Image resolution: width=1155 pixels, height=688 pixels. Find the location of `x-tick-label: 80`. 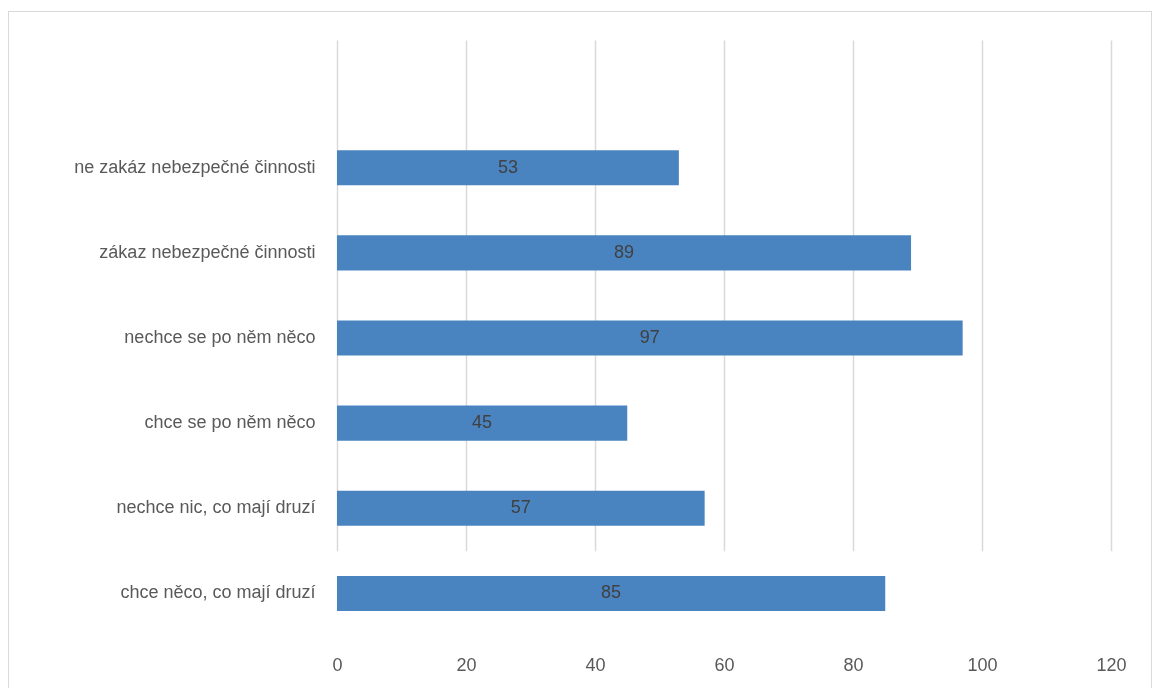

x-tick-label: 80 is located at coordinates (853, 664).